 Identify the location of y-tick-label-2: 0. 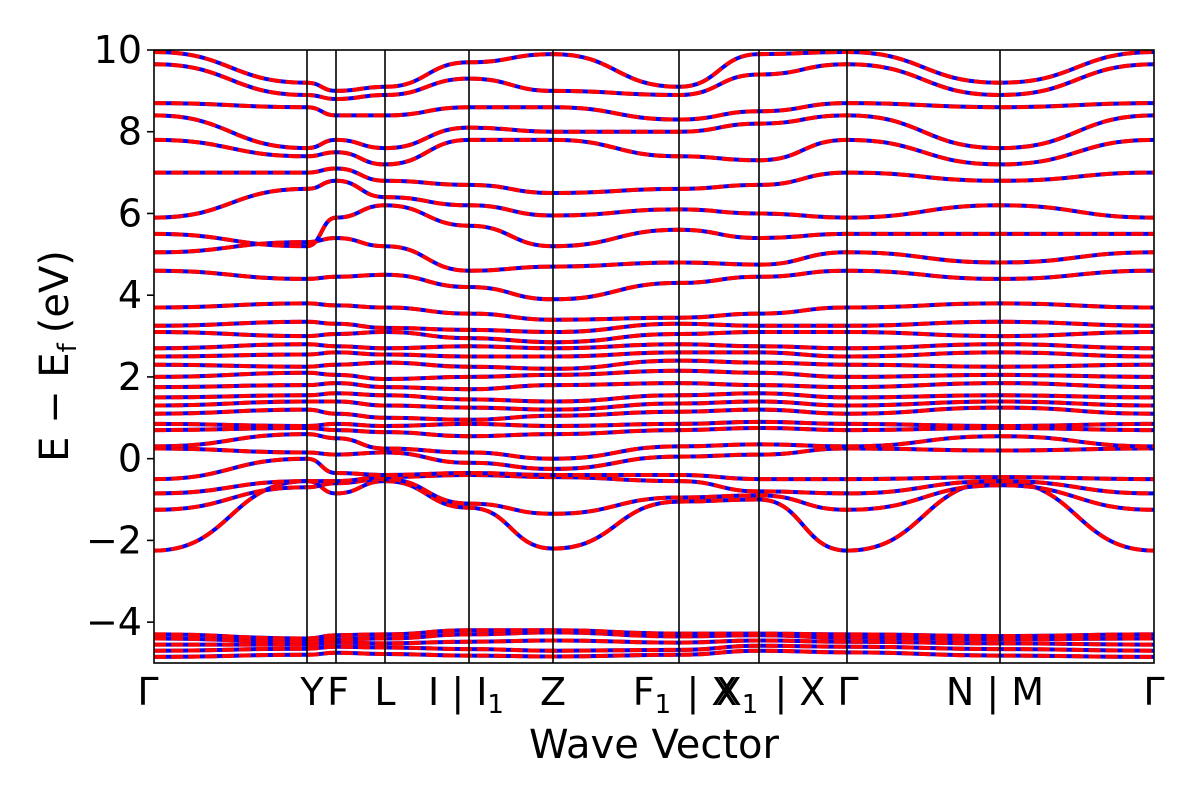
(130, 459).